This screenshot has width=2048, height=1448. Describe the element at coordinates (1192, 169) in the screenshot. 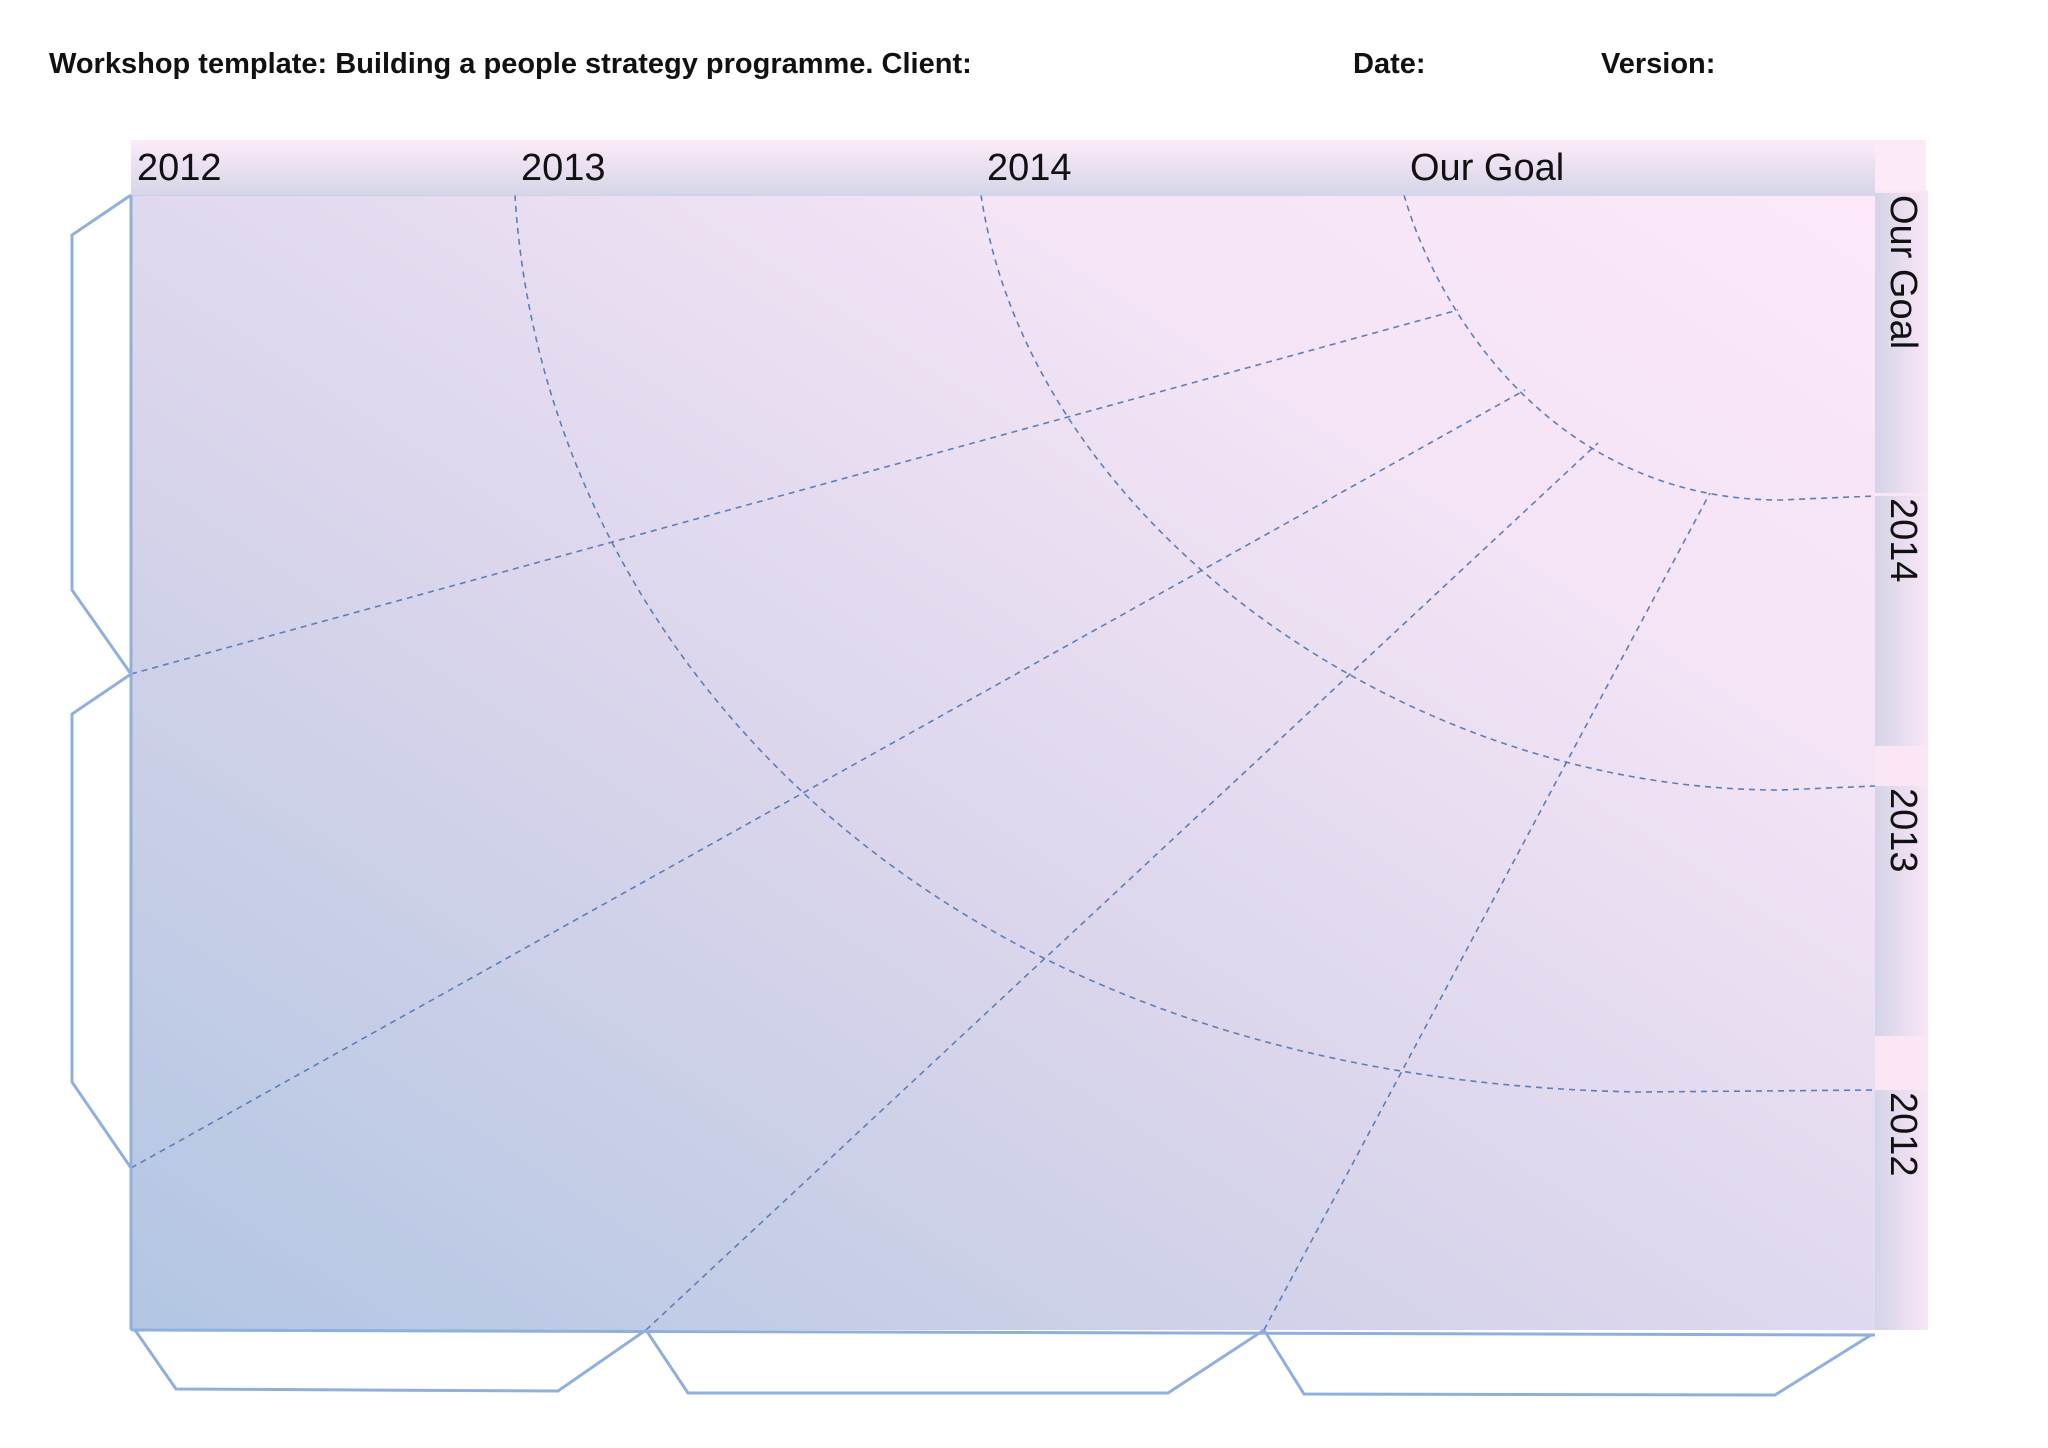

I see `column-label-2014: 2014` at that location.